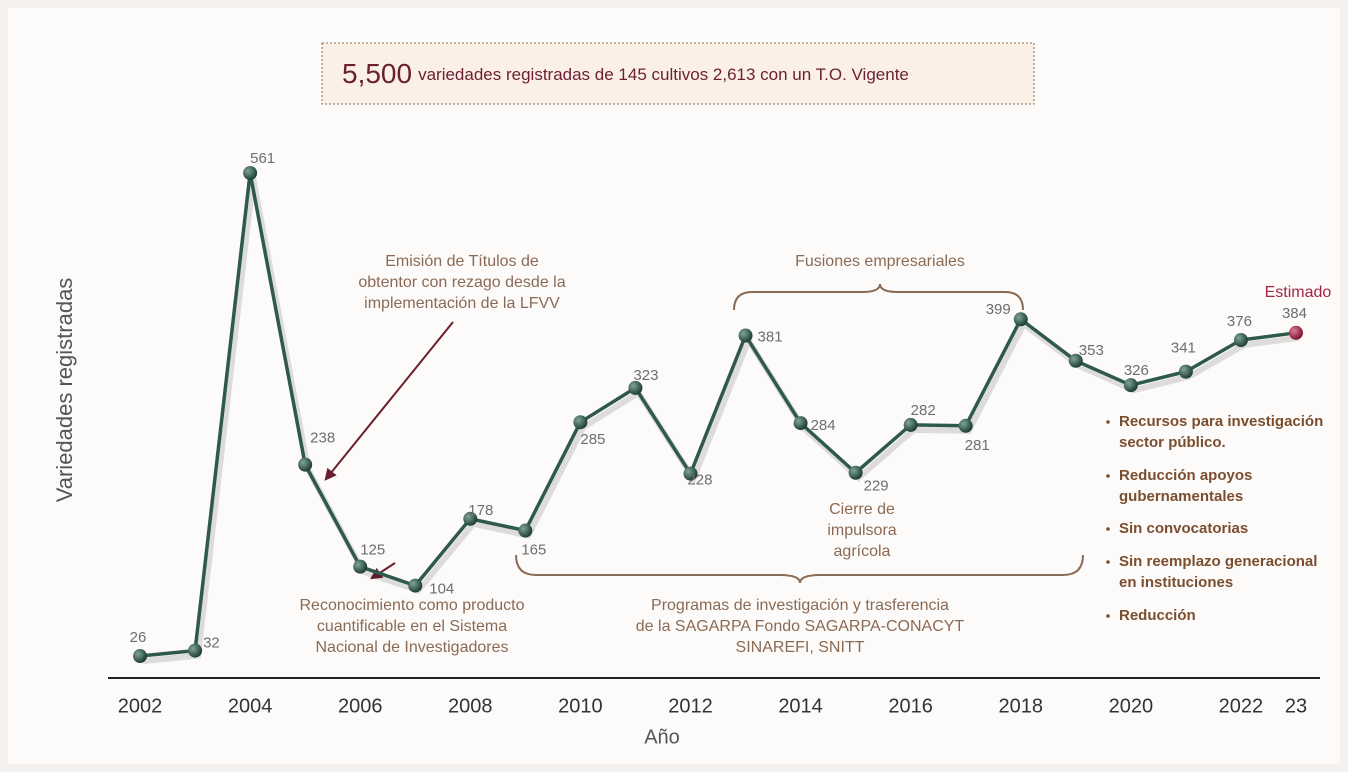 The width and height of the screenshot is (1348, 772). I want to click on x-axis-label: Año, so click(662, 737).